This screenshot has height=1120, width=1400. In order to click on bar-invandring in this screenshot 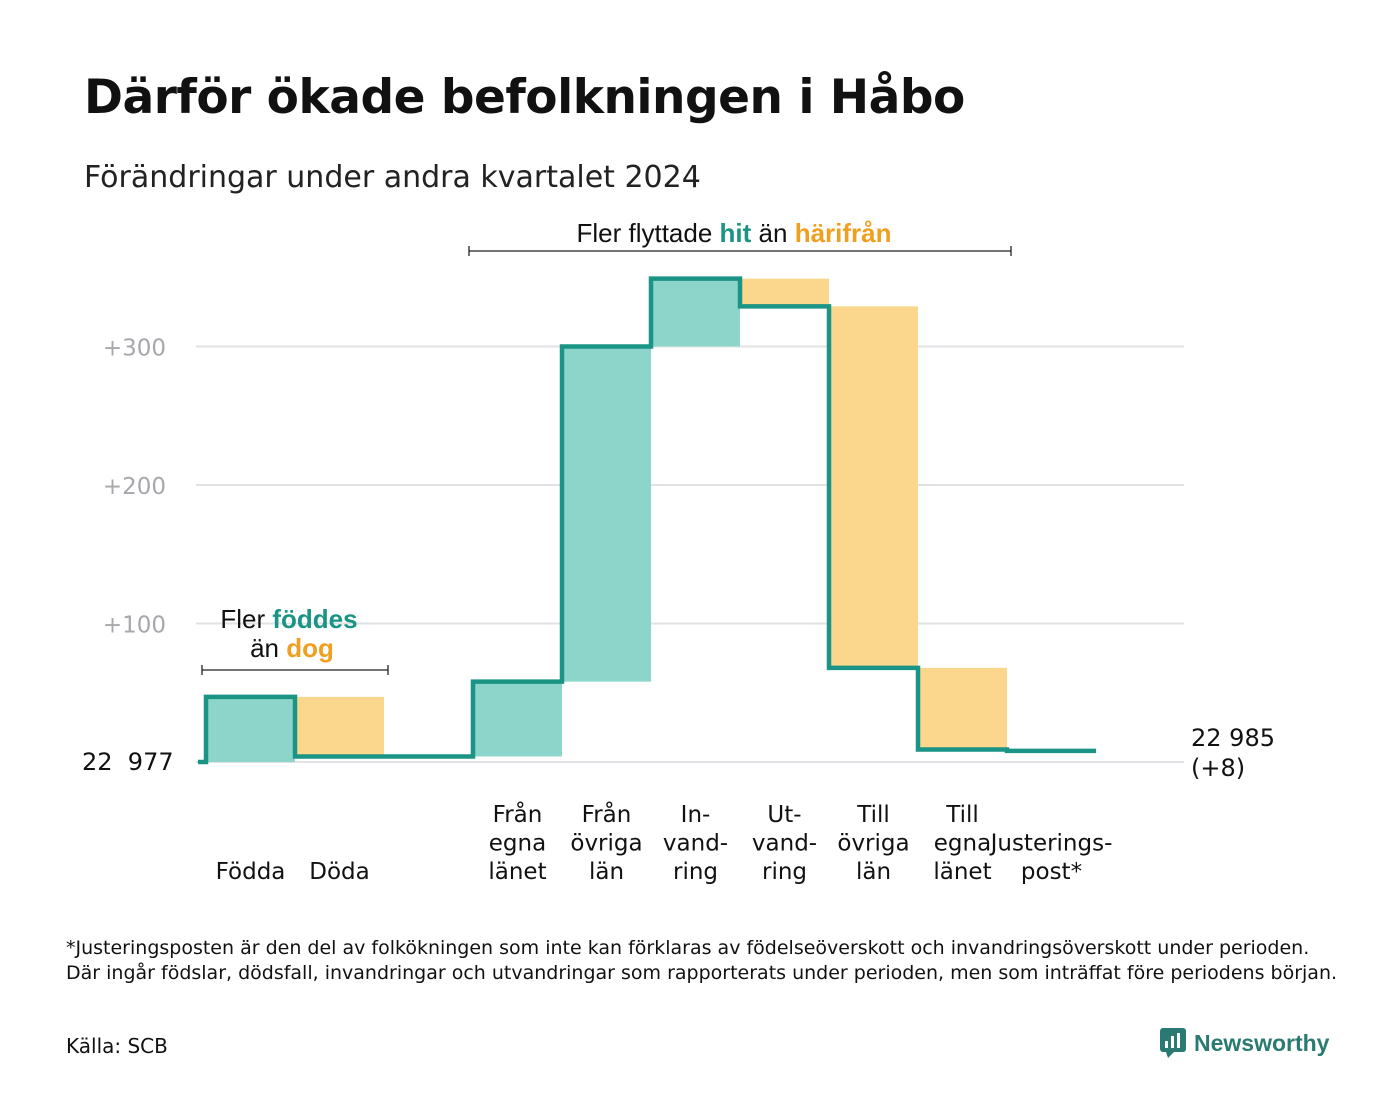, I will do `click(695, 312)`.